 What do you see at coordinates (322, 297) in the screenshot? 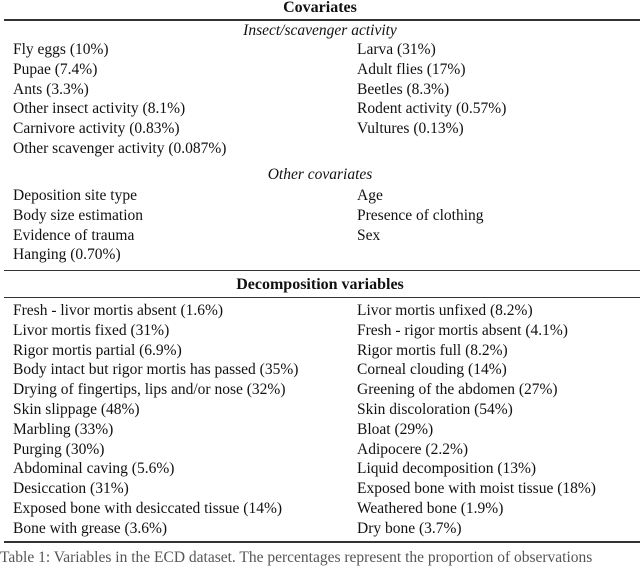
I see `rule-decomp` at bounding box center [322, 297].